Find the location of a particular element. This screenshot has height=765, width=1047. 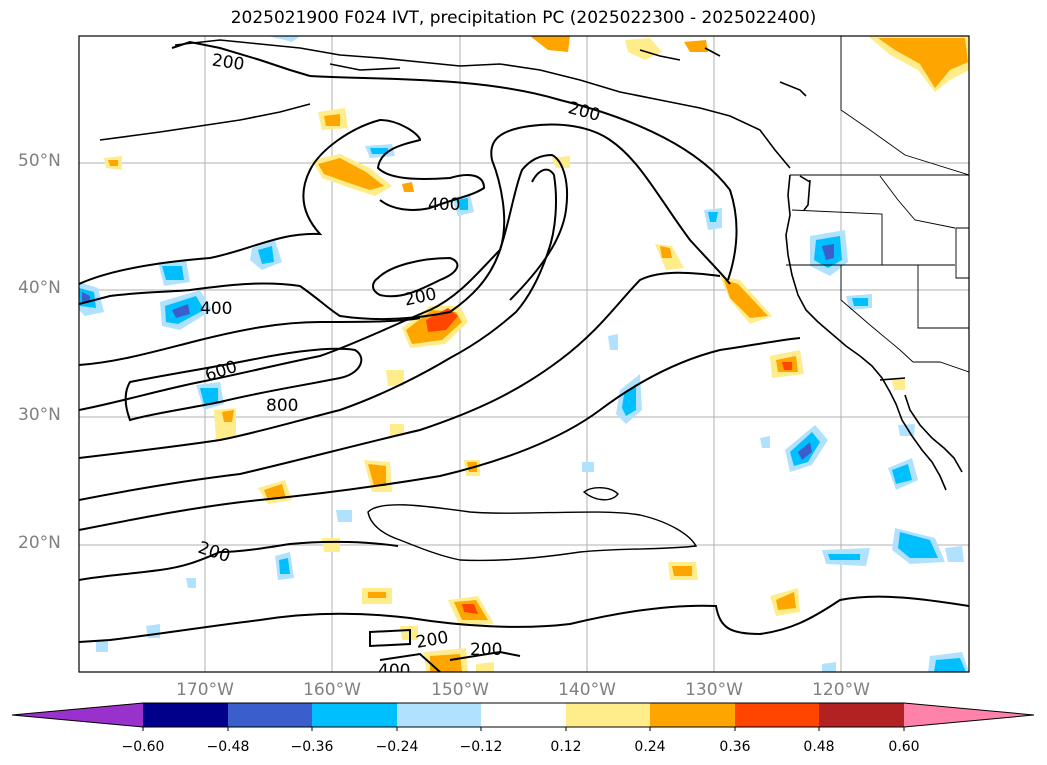

state-borders is located at coordinates (877, 204).